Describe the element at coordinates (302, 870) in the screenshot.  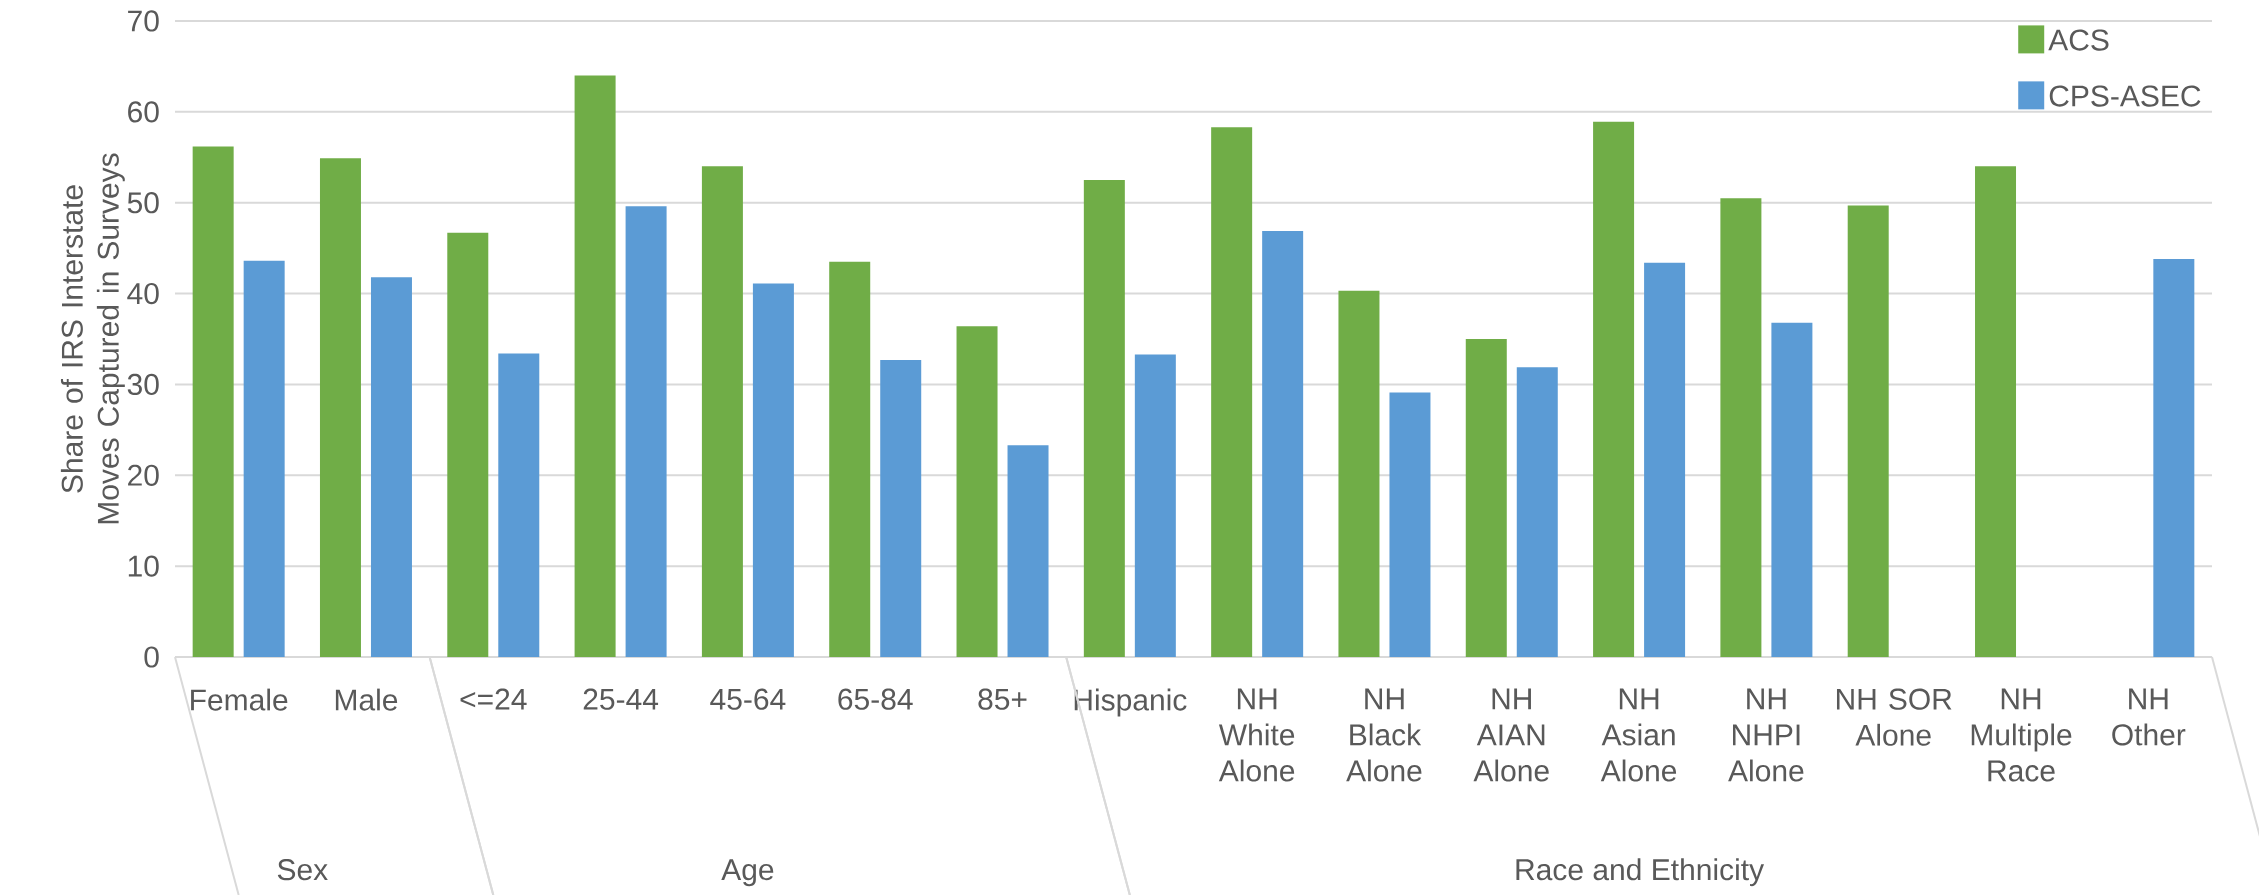
I see `text: Sex` at that location.